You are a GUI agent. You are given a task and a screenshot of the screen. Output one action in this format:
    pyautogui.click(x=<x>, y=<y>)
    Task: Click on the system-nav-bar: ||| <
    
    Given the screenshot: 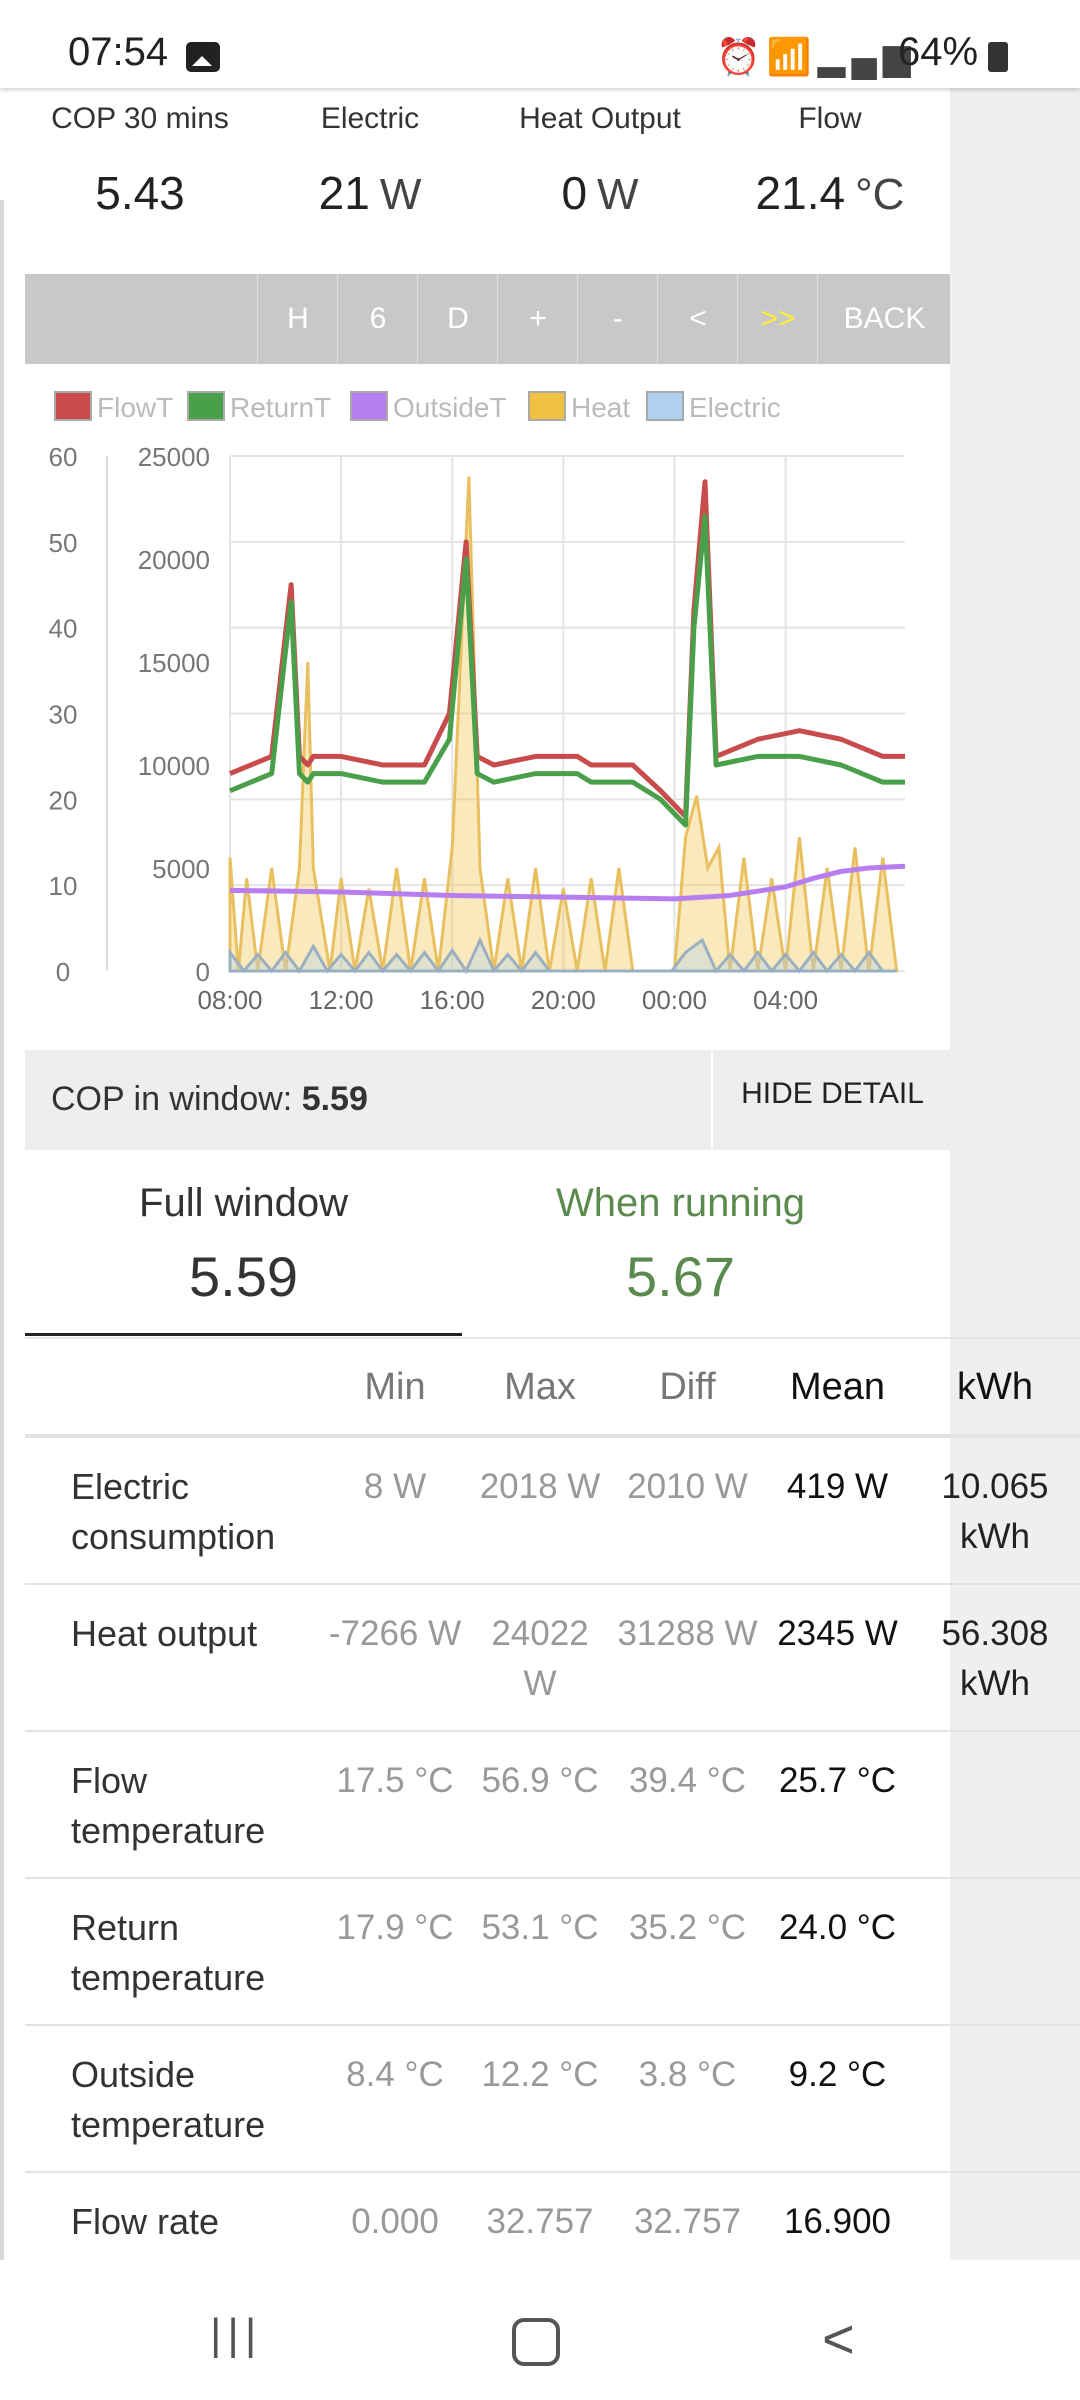 What is the action you would take?
    pyautogui.click(x=540, y=2331)
    